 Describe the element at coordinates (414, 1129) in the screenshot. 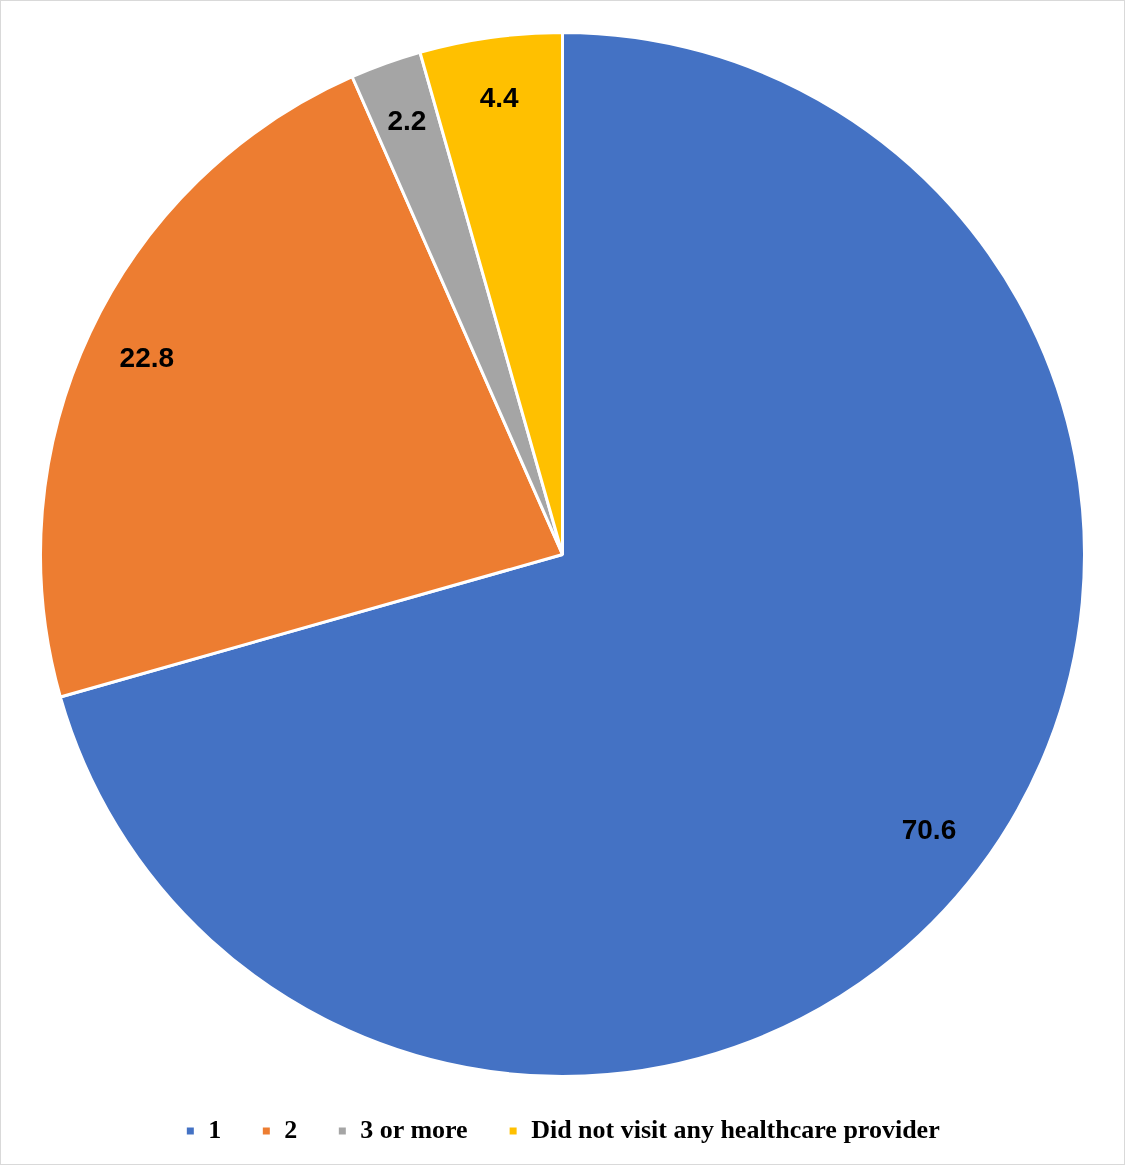

I see `legend-label: 3 or more` at that location.